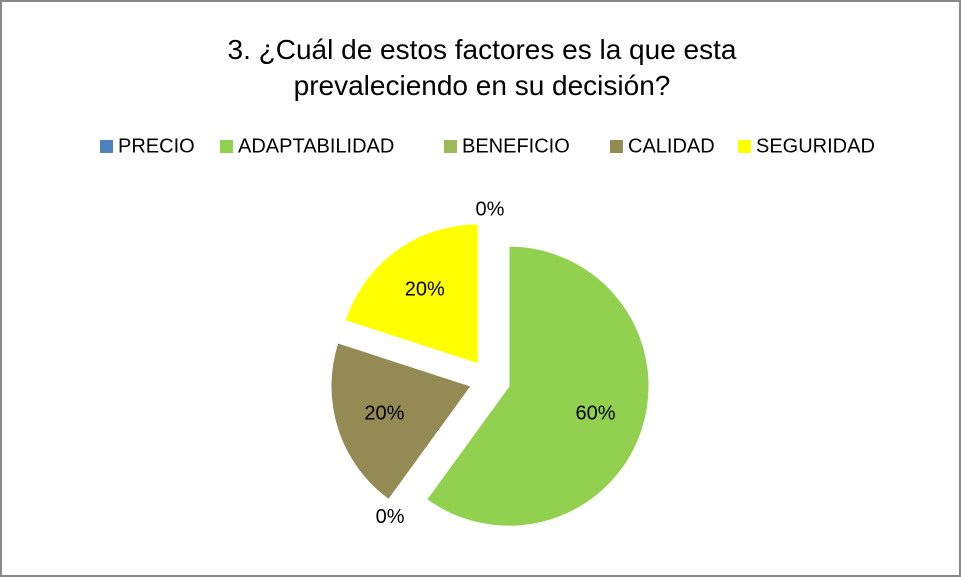 The image size is (961, 577). I want to click on legend-label: ADAPTABILIDAD, so click(316, 146).